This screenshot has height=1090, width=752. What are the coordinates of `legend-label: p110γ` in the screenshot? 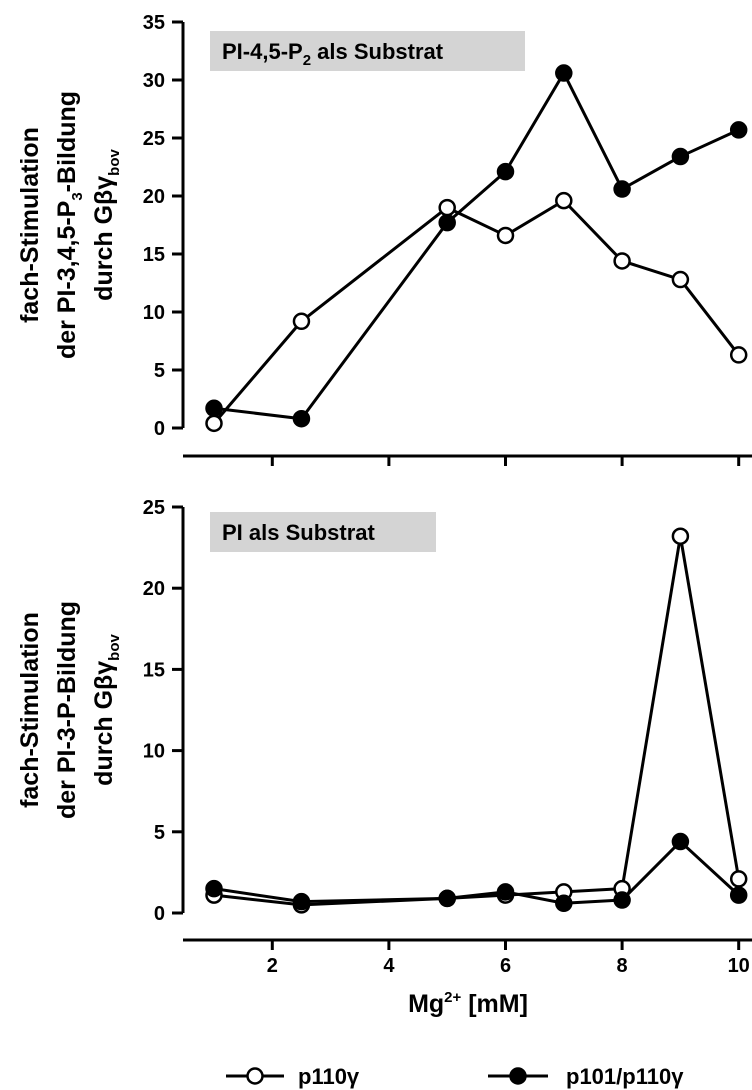 It's located at (329, 1076).